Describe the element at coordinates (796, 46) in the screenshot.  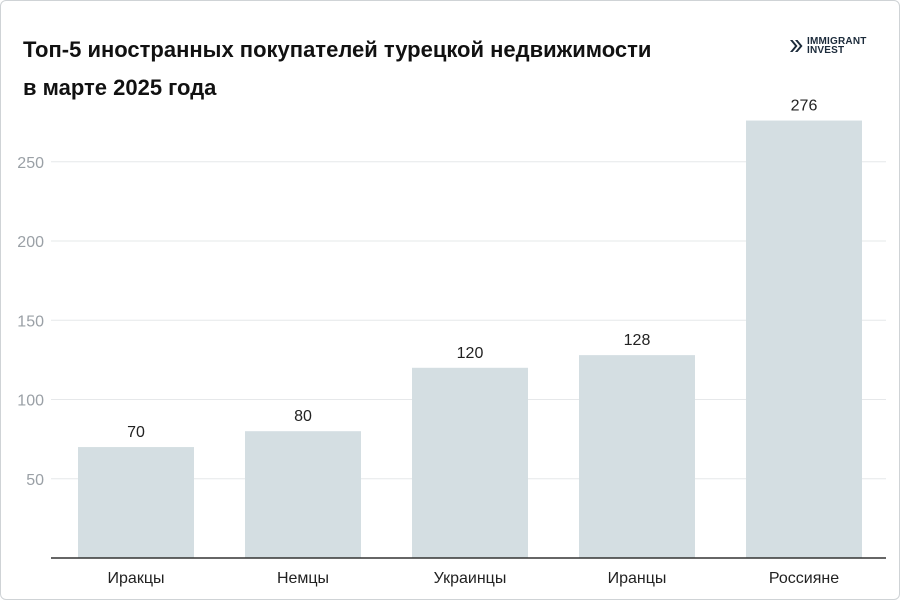
I see `double-chevron-right-icon` at that location.